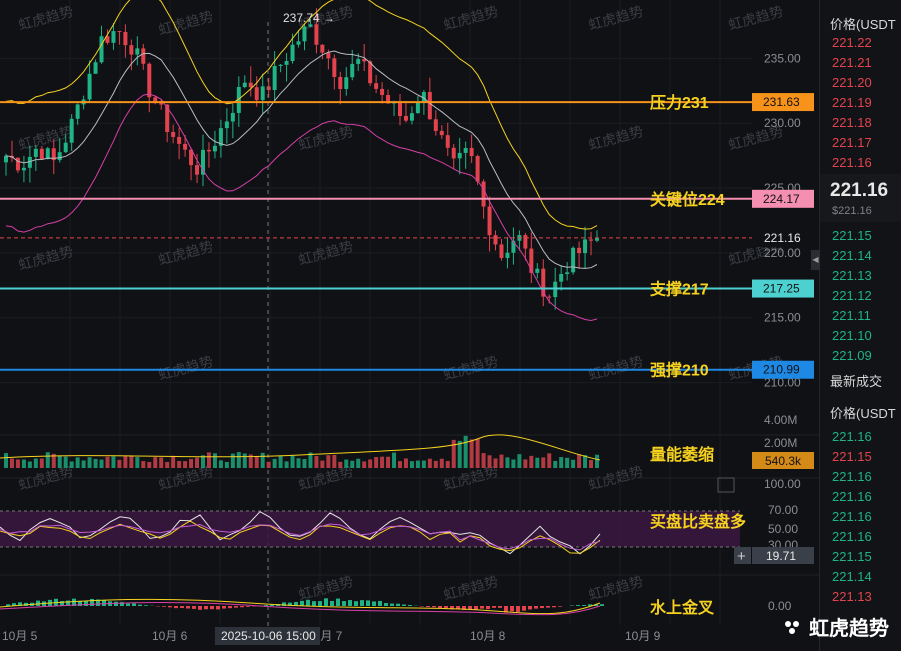 This screenshot has height=651, width=901. Describe the element at coordinates (300, 609) in the screenshot. I see `macd-line` at that location.